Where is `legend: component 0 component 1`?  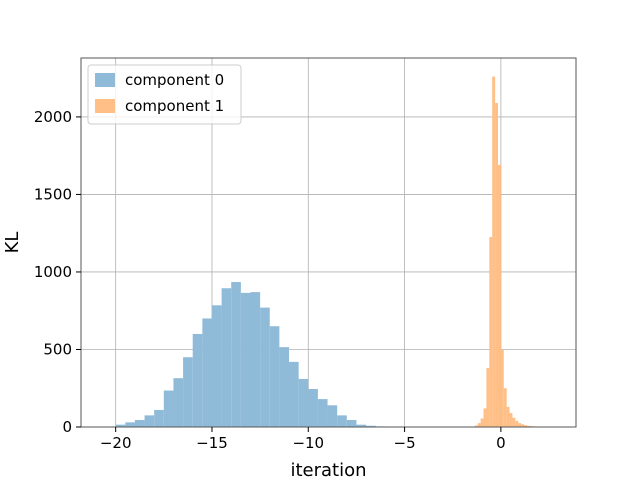
legend: component 0 component 1 is located at coordinates (164, 94).